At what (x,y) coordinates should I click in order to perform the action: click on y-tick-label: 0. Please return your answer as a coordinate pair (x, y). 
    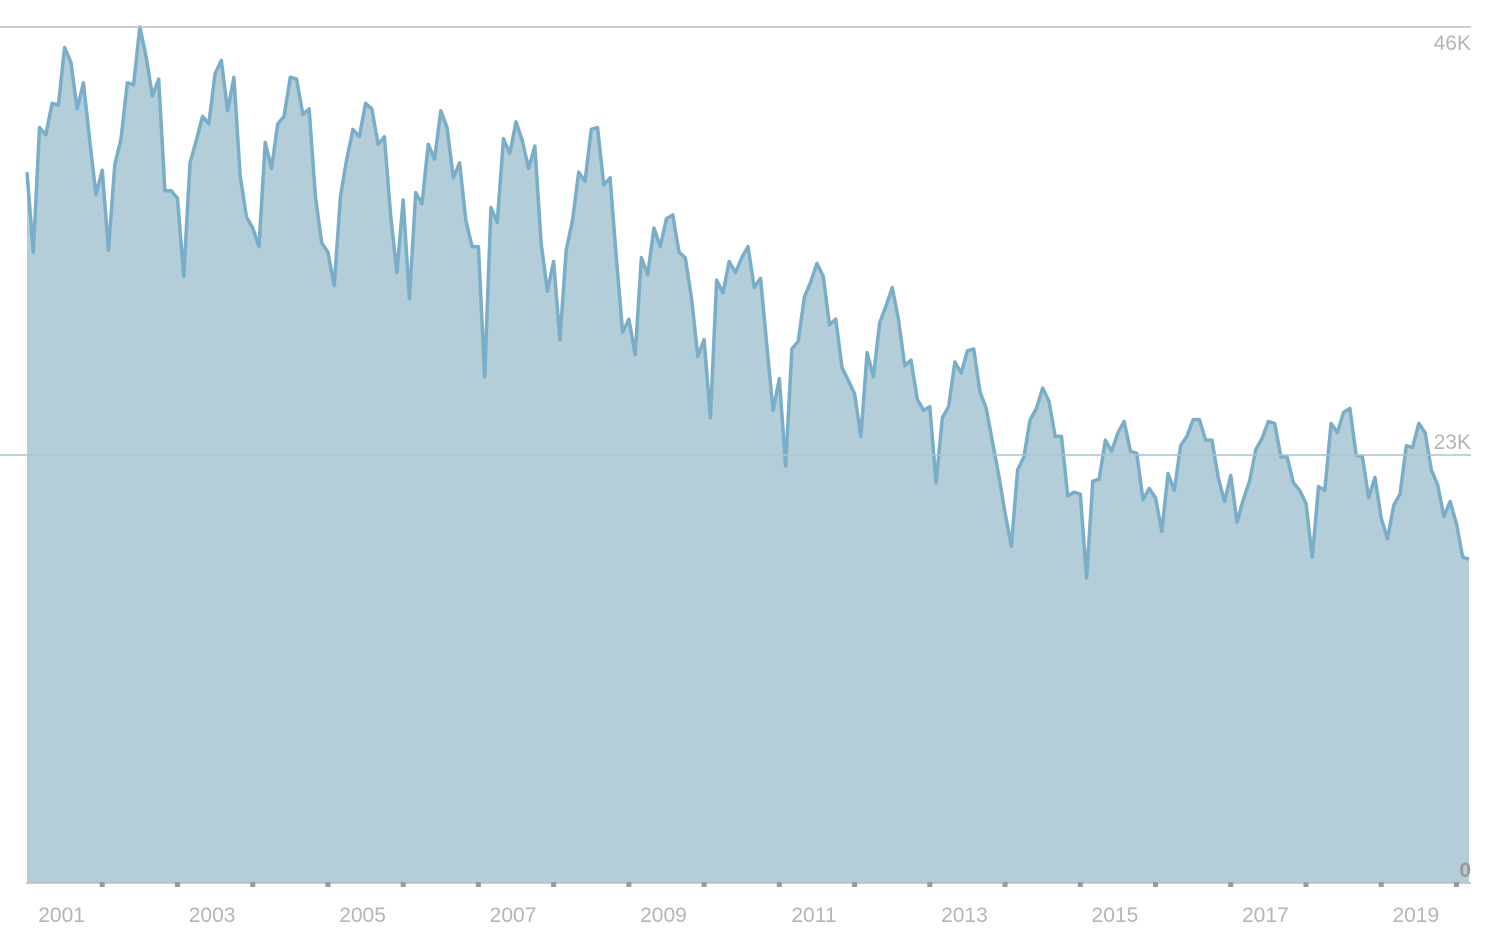
    Looking at the image, I should click on (1465, 870).